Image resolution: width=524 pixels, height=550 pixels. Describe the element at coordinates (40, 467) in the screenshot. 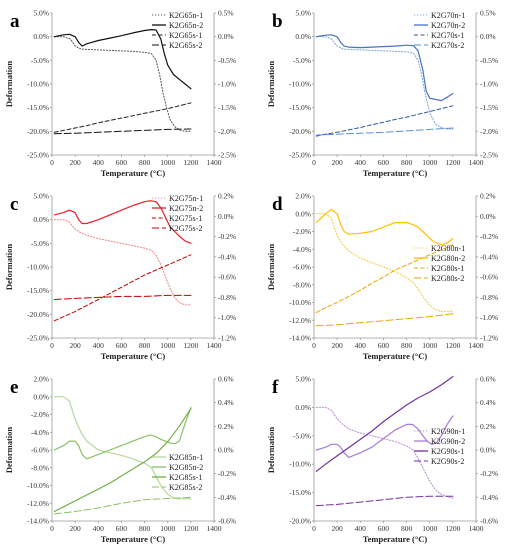

I see `y-tick-label: -8.0%` at that location.